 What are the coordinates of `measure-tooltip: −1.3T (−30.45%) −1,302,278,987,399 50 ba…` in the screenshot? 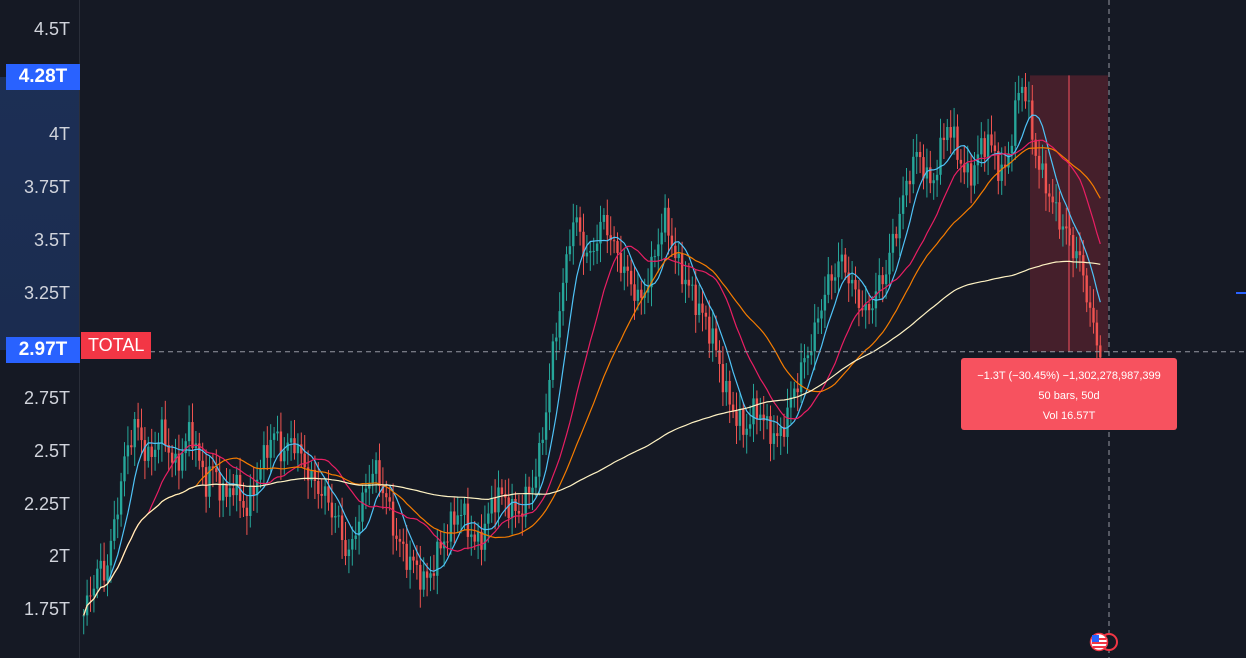 It's located at (1069, 394).